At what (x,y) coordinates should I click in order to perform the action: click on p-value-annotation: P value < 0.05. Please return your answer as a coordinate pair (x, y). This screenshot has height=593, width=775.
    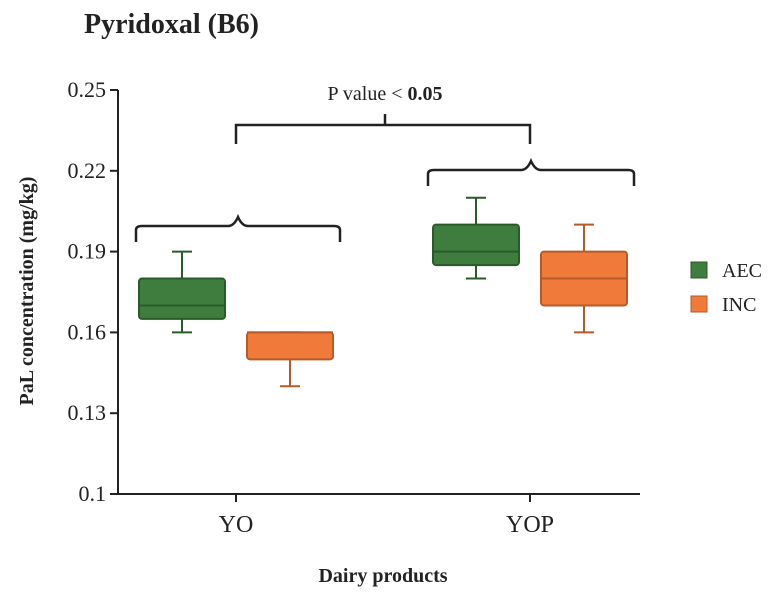
    Looking at the image, I should click on (385, 94).